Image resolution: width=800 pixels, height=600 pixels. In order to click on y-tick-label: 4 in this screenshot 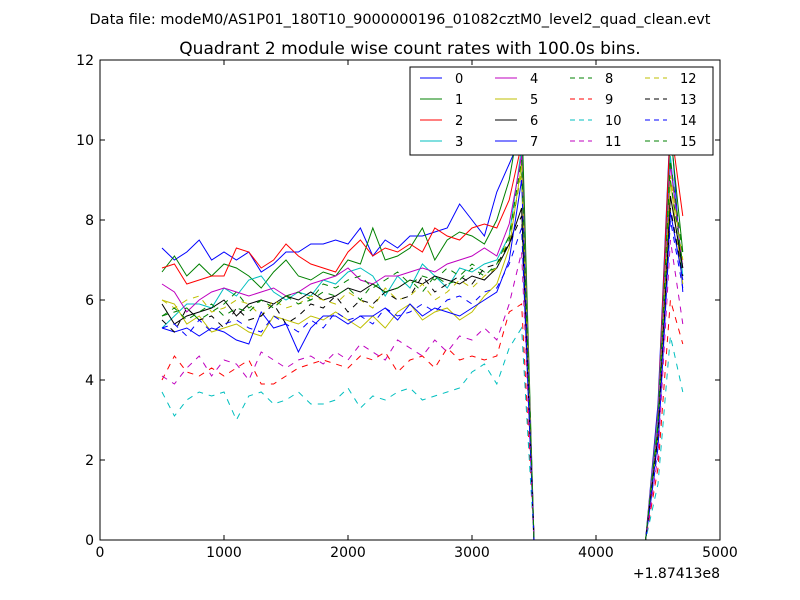, I will do `click(89, 381)`.